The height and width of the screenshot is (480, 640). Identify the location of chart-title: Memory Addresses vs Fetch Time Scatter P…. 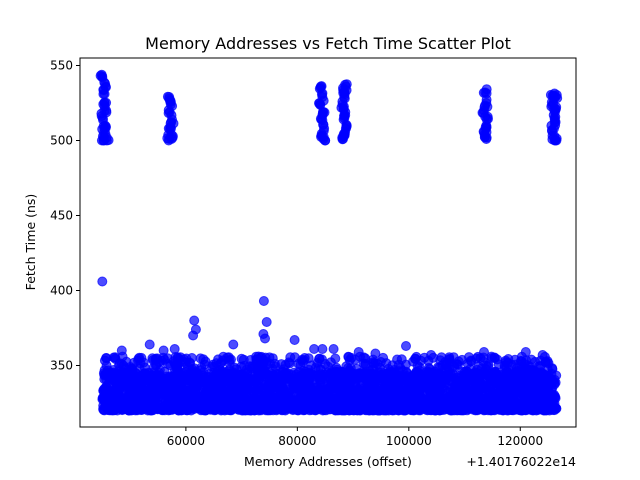
(328, 43).